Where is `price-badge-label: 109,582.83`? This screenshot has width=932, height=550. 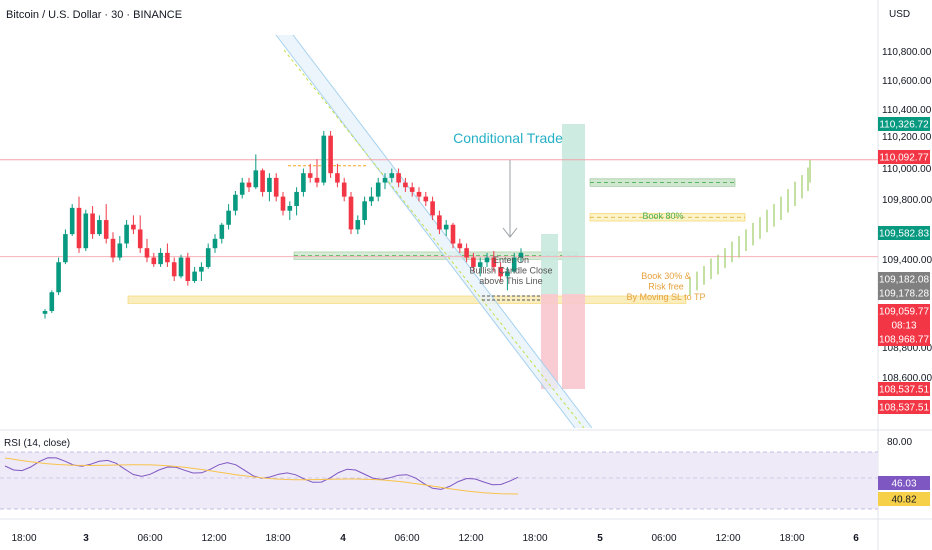 price-badge-label: 109,582.83 is located at coordinates (904, 234).